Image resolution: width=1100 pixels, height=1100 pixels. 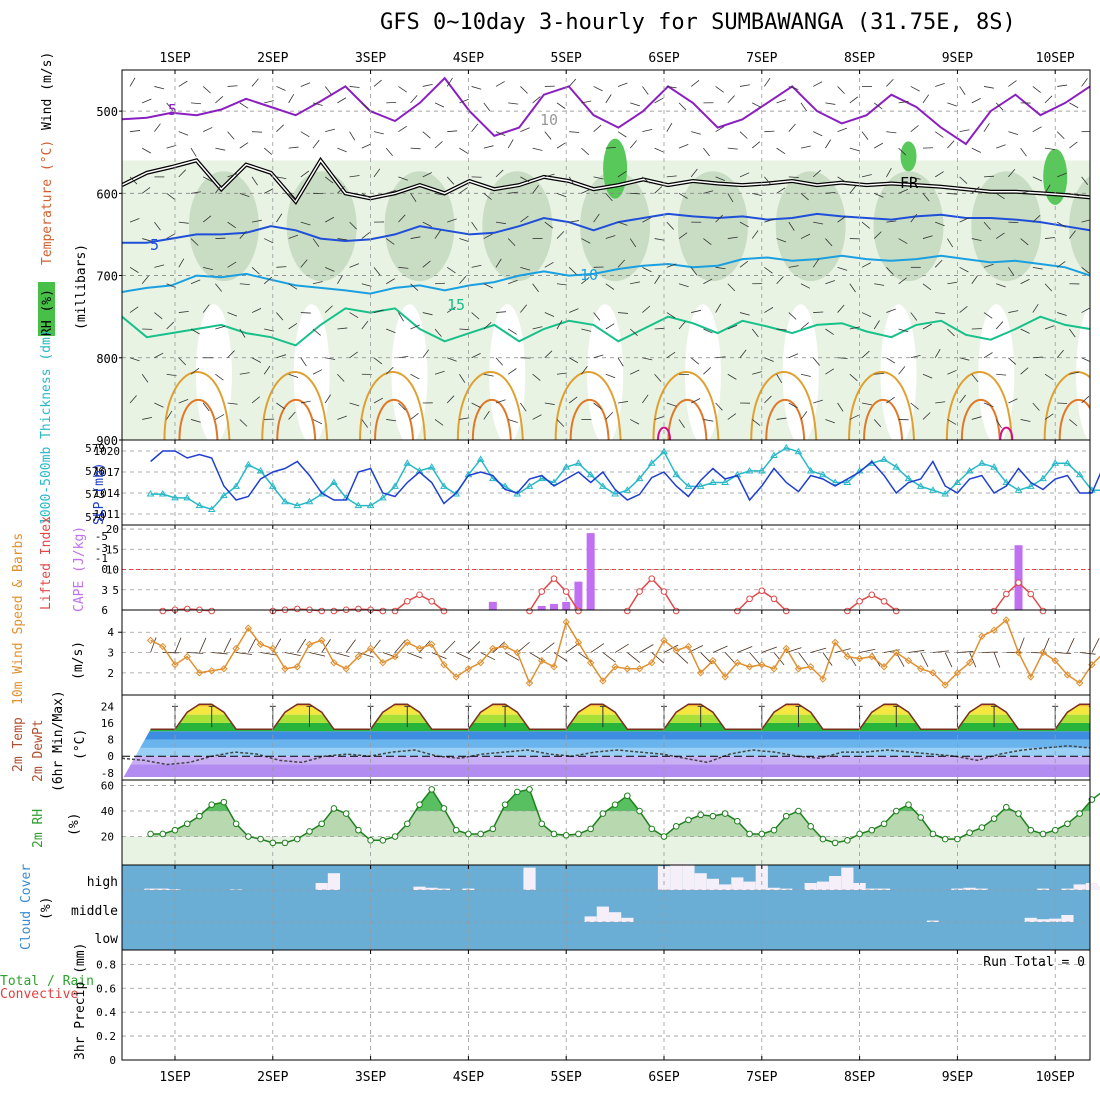 I want to click on cloud-level-middle: middle, so click(x=94, y=911).